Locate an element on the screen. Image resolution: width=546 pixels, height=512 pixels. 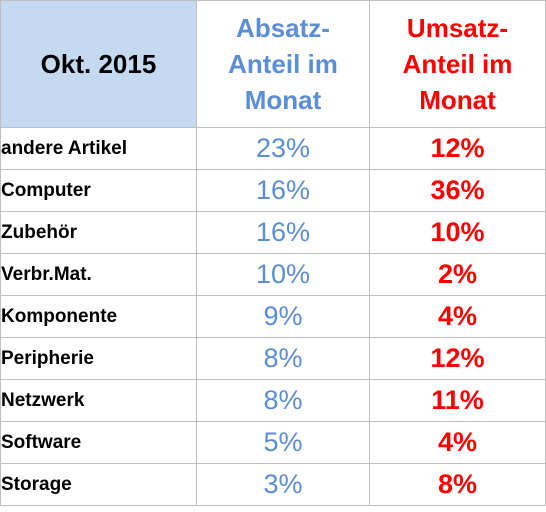
umsatz-header-line: Anteil im is located at coordinates (457, 64).